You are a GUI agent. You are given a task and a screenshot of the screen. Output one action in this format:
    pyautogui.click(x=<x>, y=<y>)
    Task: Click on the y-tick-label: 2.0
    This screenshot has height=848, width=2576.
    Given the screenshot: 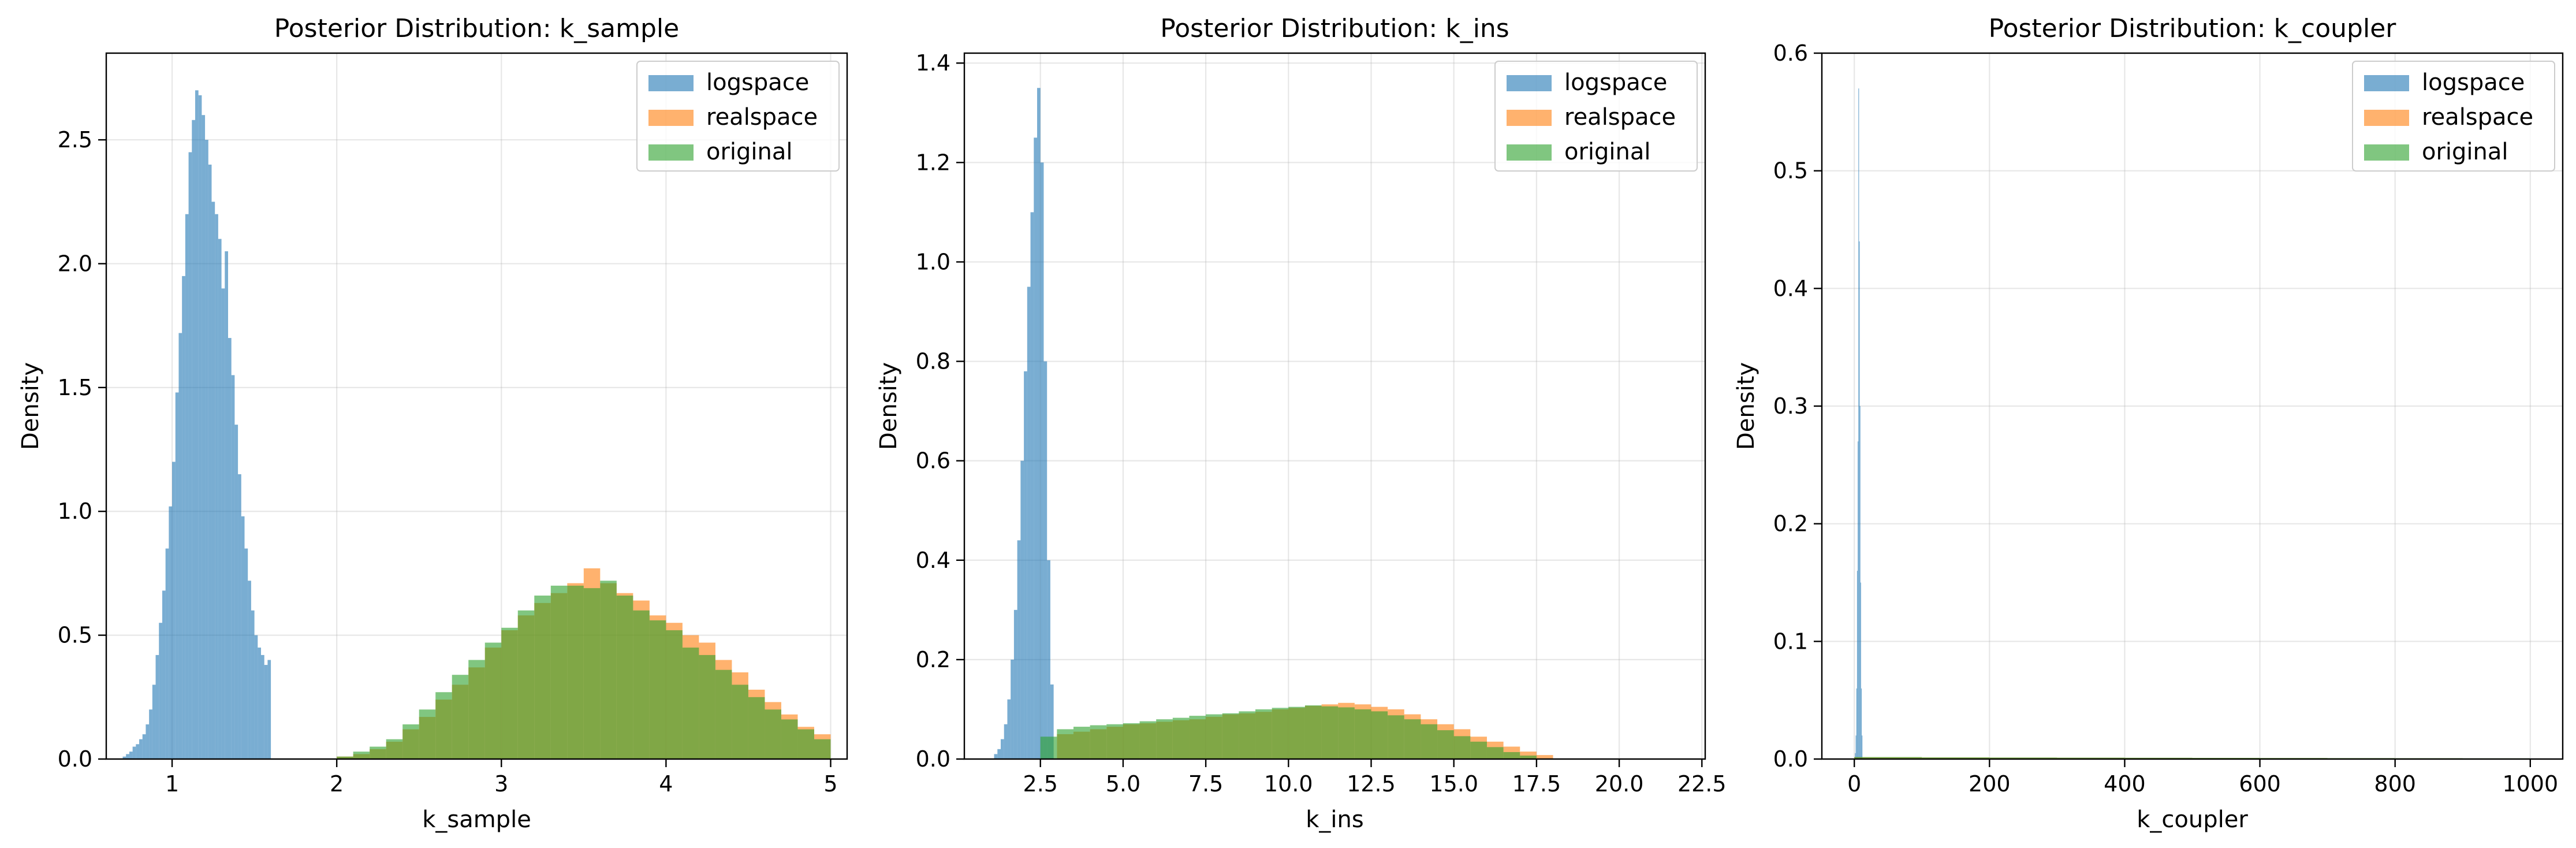 What is the action you would take?
    pyautogui.click(x=75, y=263)
    